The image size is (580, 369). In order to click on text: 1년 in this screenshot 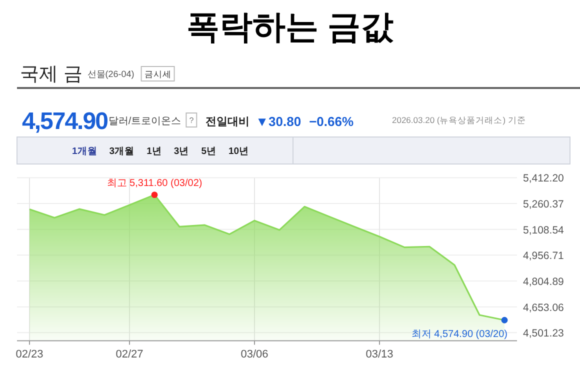, I will do `click(154, 151)`.